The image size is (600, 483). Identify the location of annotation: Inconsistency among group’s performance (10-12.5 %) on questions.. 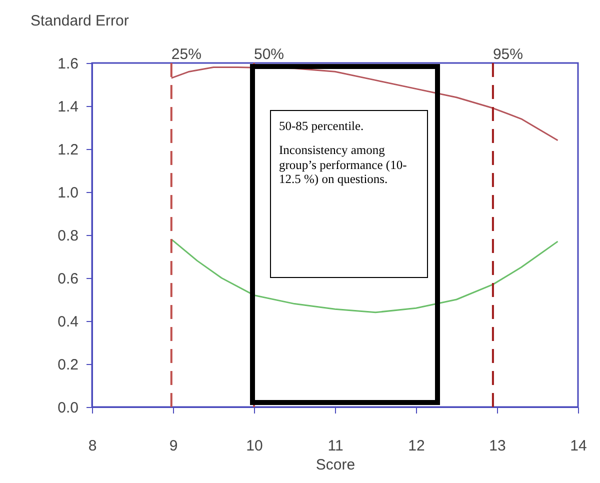
(343, 164).